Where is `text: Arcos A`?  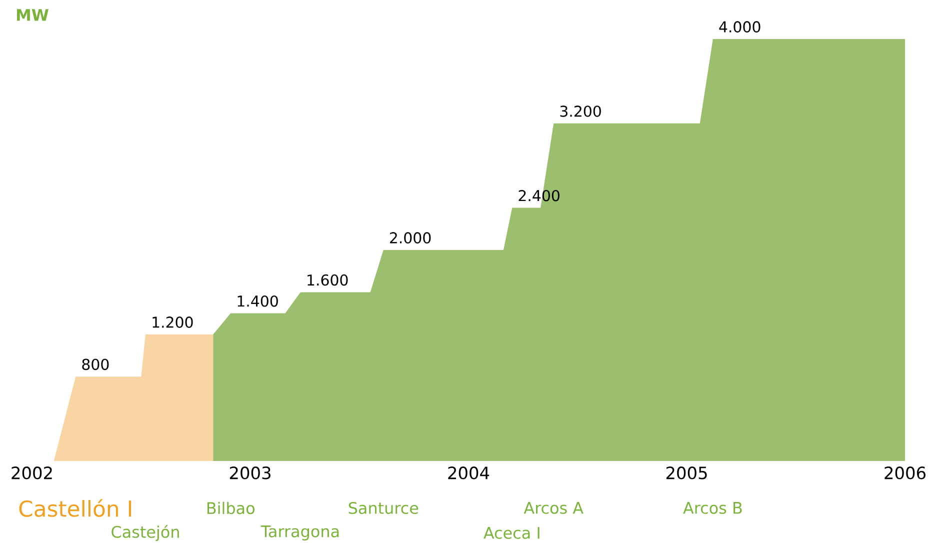
text: Arcos A is located at coordinates (554, 508).